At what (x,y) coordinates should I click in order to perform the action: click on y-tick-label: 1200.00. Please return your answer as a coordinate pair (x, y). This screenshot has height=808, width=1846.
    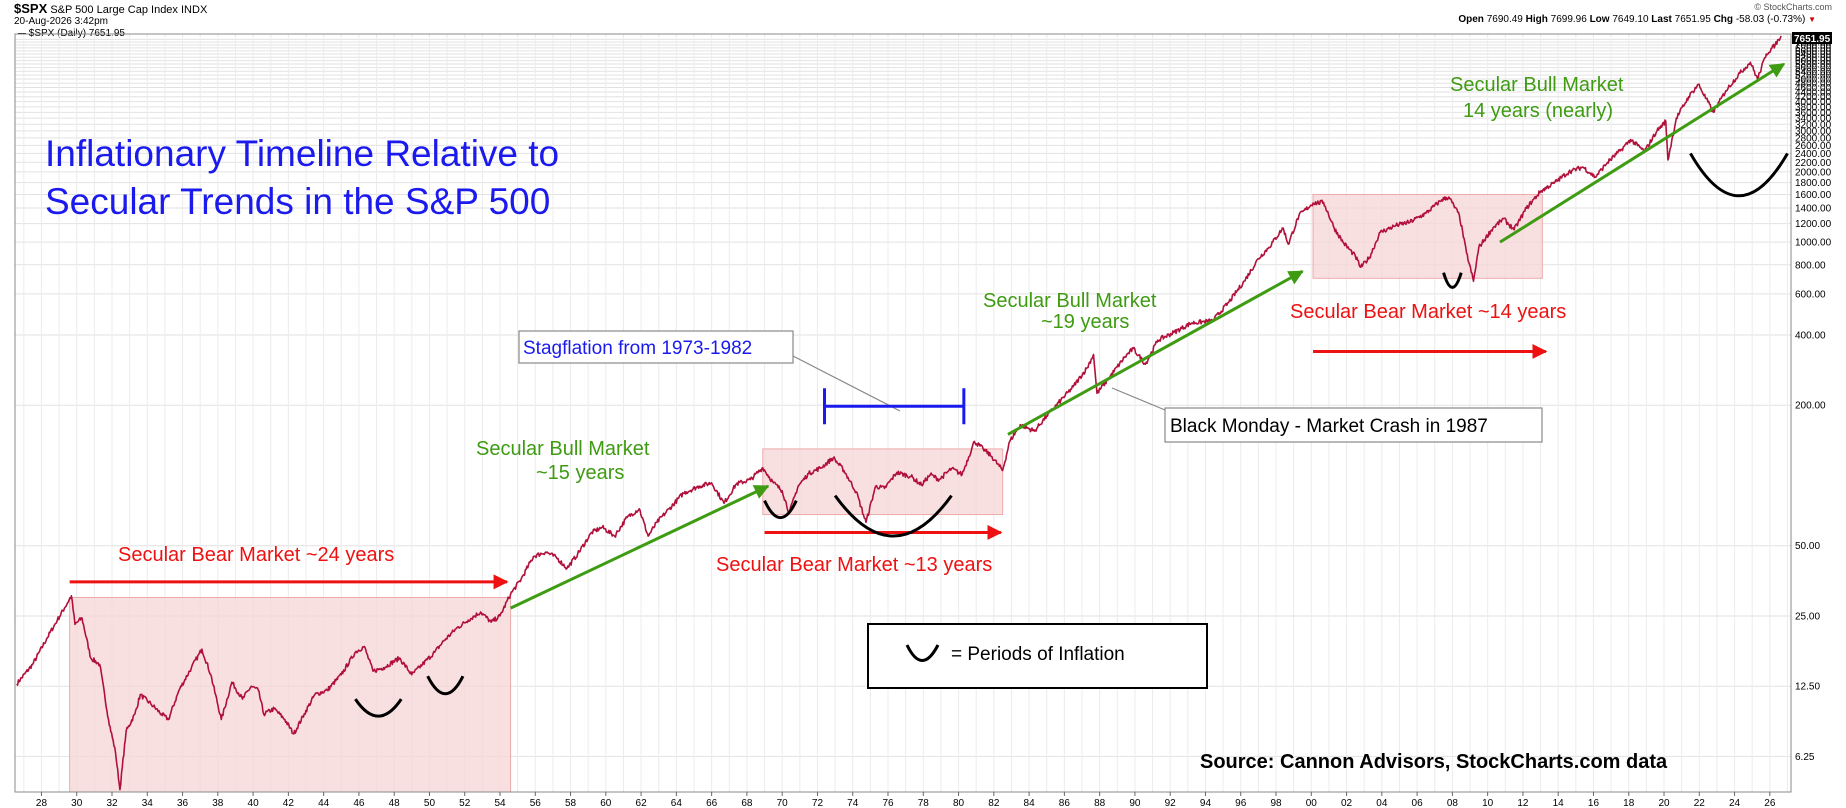
    Looking at the image, I should click on (1813, 224).